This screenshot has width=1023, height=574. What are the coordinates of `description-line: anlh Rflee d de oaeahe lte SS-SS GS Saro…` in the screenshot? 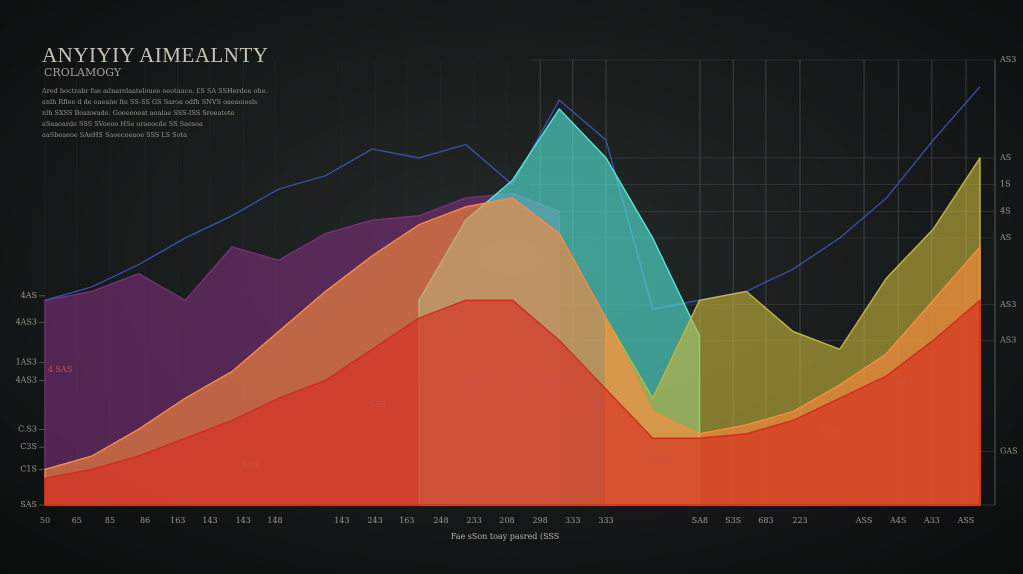 It's located at (149, 102).